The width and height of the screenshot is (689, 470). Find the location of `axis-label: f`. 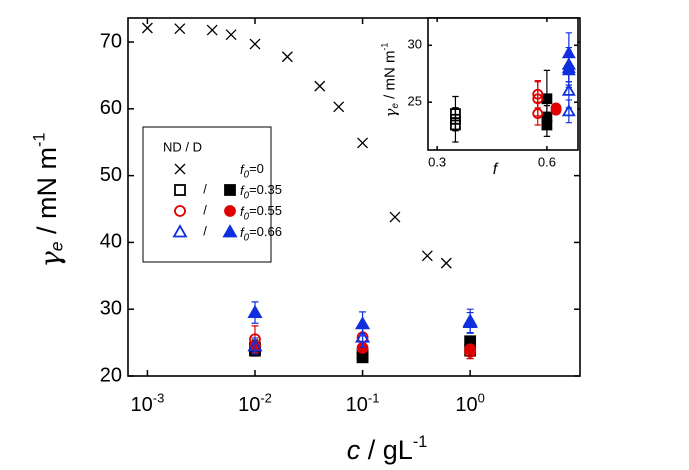

axis-label: f is located at coordinates (496, 169).